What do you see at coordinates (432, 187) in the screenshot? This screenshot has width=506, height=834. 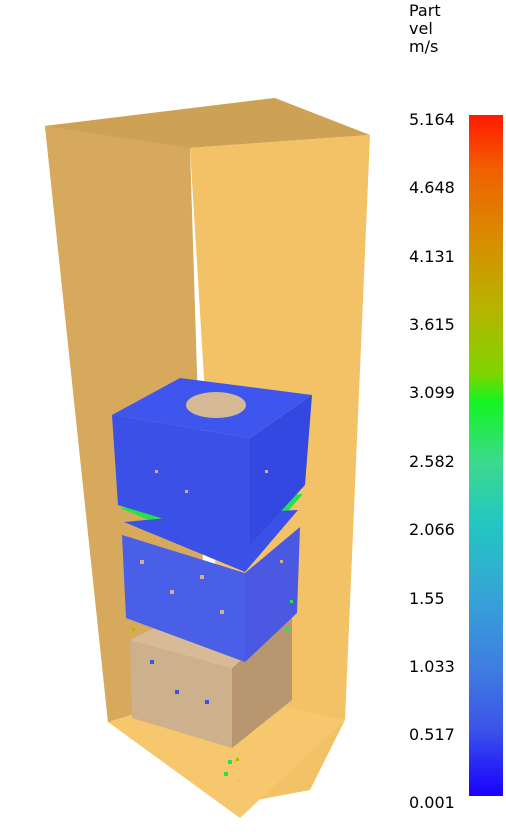 I see `colorbar-tick: 4.648` at bounding box center [432, 187].